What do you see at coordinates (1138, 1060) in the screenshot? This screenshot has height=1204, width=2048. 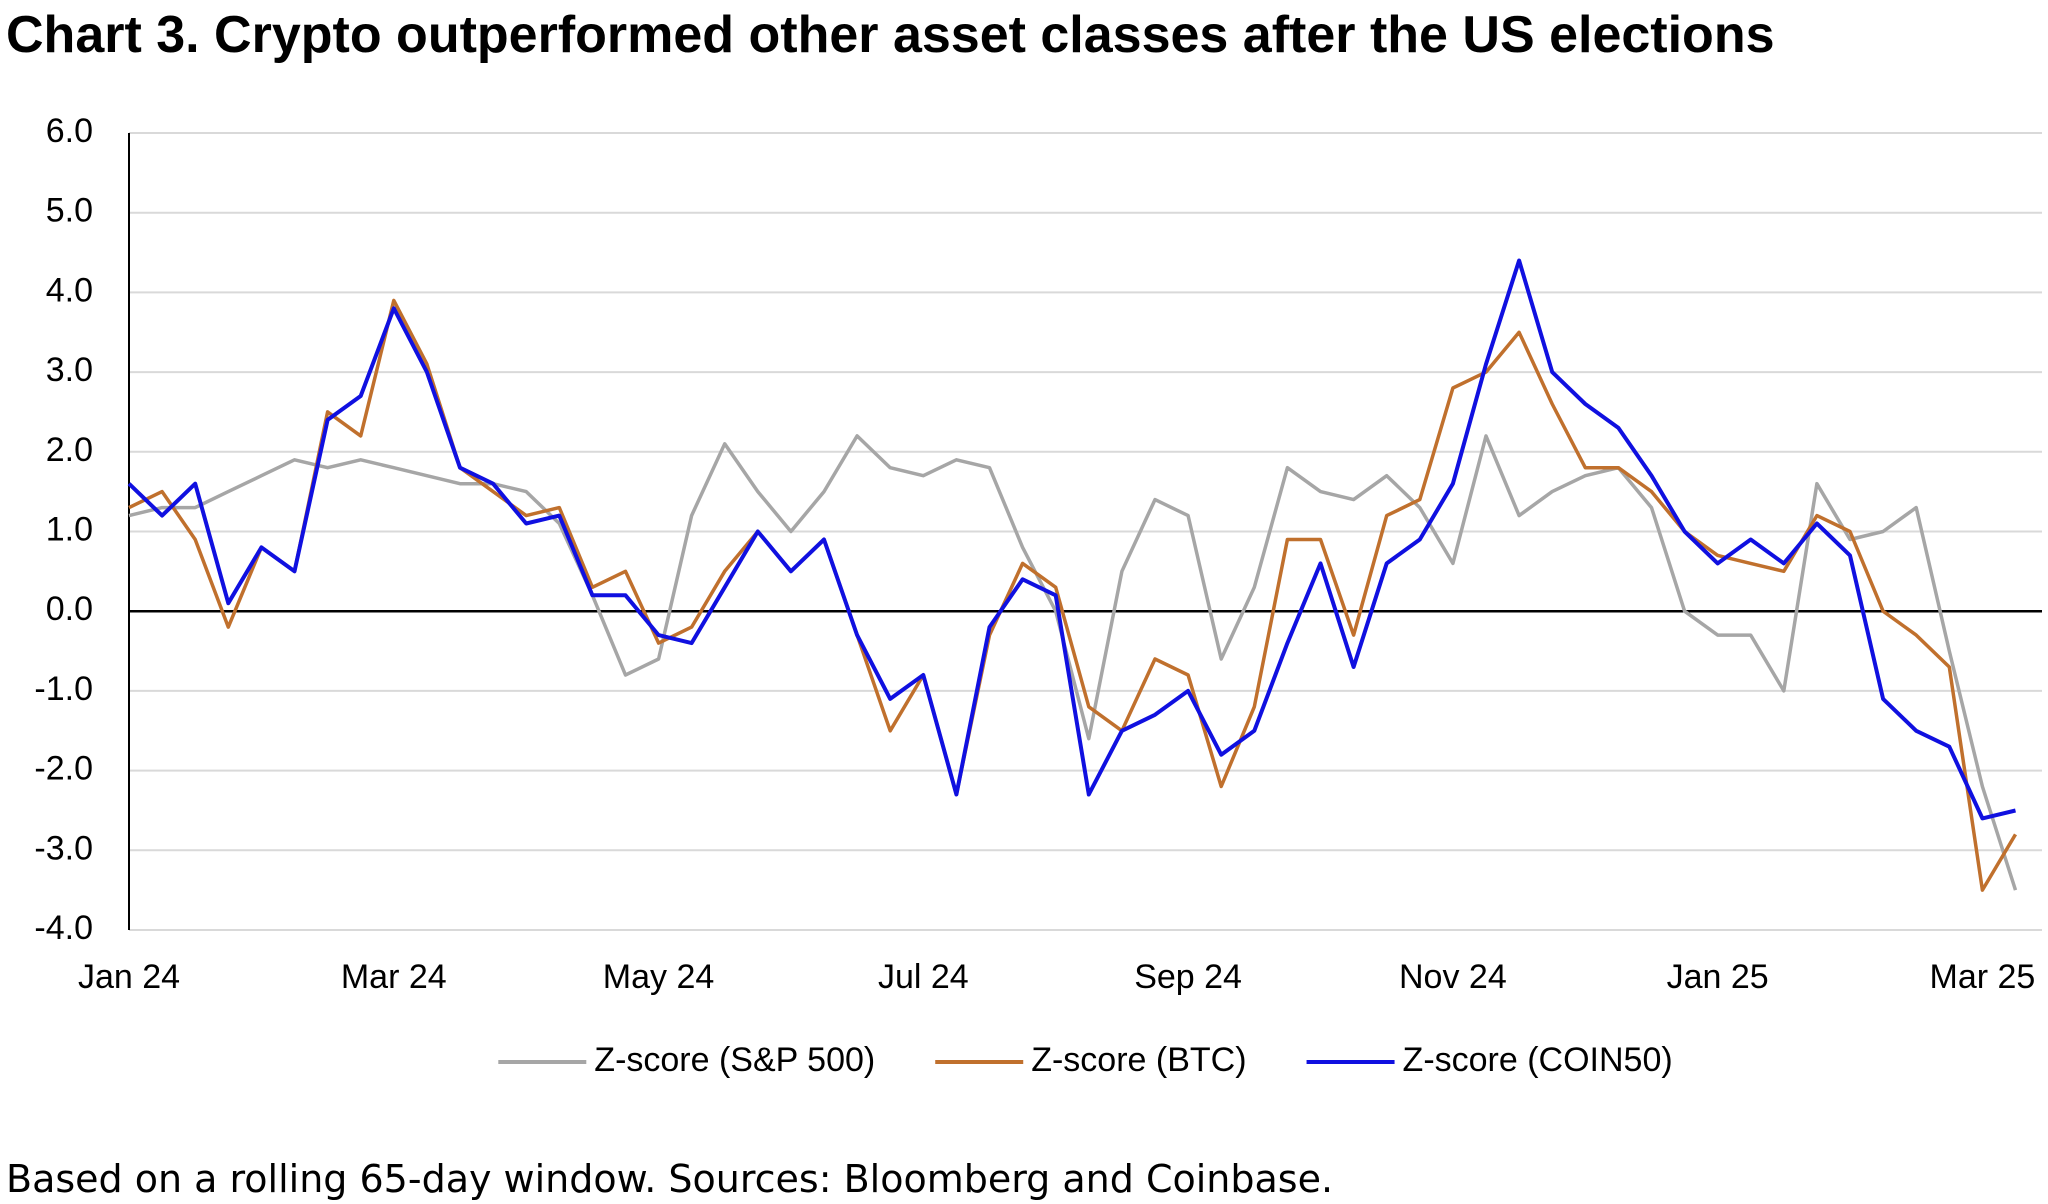 I see `legend-label: Z-score (BTC)` at bounding box center [1138, 1060].